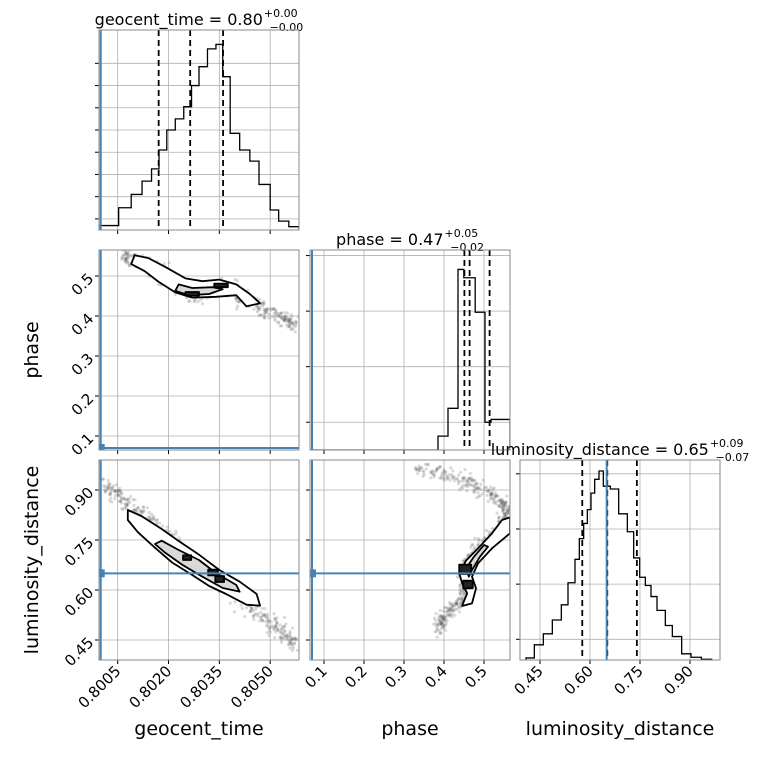 Image resolution: width=760 pixels, height=760 pixels. Describe the element at coordinates (406, 575) in the screenshot. I see `panel-phase-vs-luminosity_distance: 0.1 0.2 0.3 0.4 0.5` at that location.